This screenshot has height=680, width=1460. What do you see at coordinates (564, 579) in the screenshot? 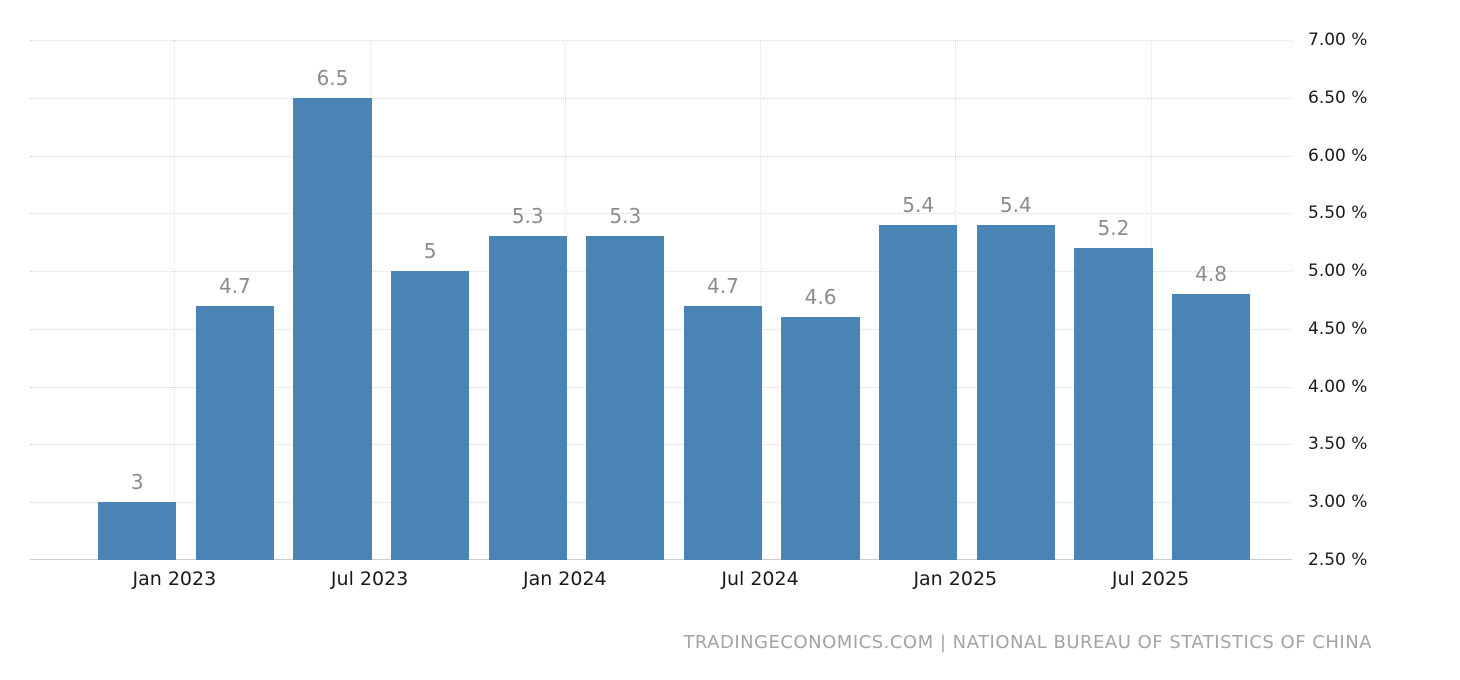
I see `x-axis-tick-label: Jan 2024` at bounding box center [564, 579].